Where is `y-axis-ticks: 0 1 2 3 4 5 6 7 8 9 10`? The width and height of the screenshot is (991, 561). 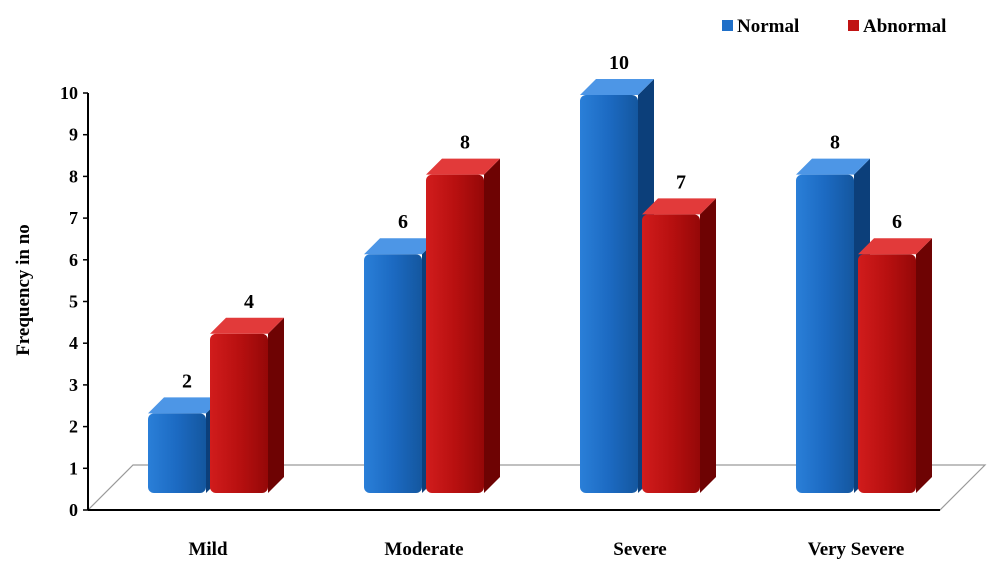
y-axis-ticks: 0 1 2 3 4 5 6 7 8 9 10 is located at coordinates (74, 301).